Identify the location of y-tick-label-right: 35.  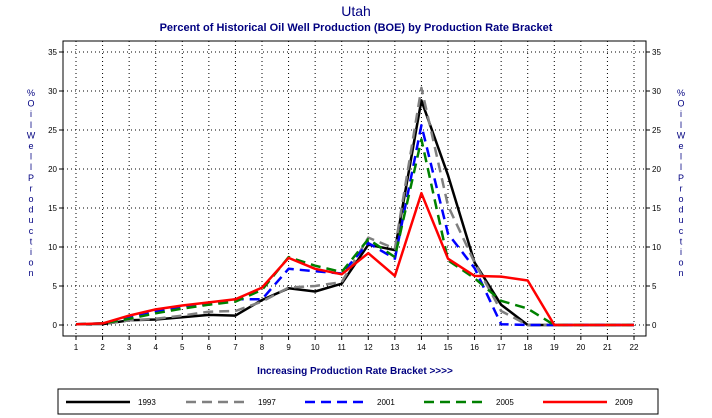
(656, 52).